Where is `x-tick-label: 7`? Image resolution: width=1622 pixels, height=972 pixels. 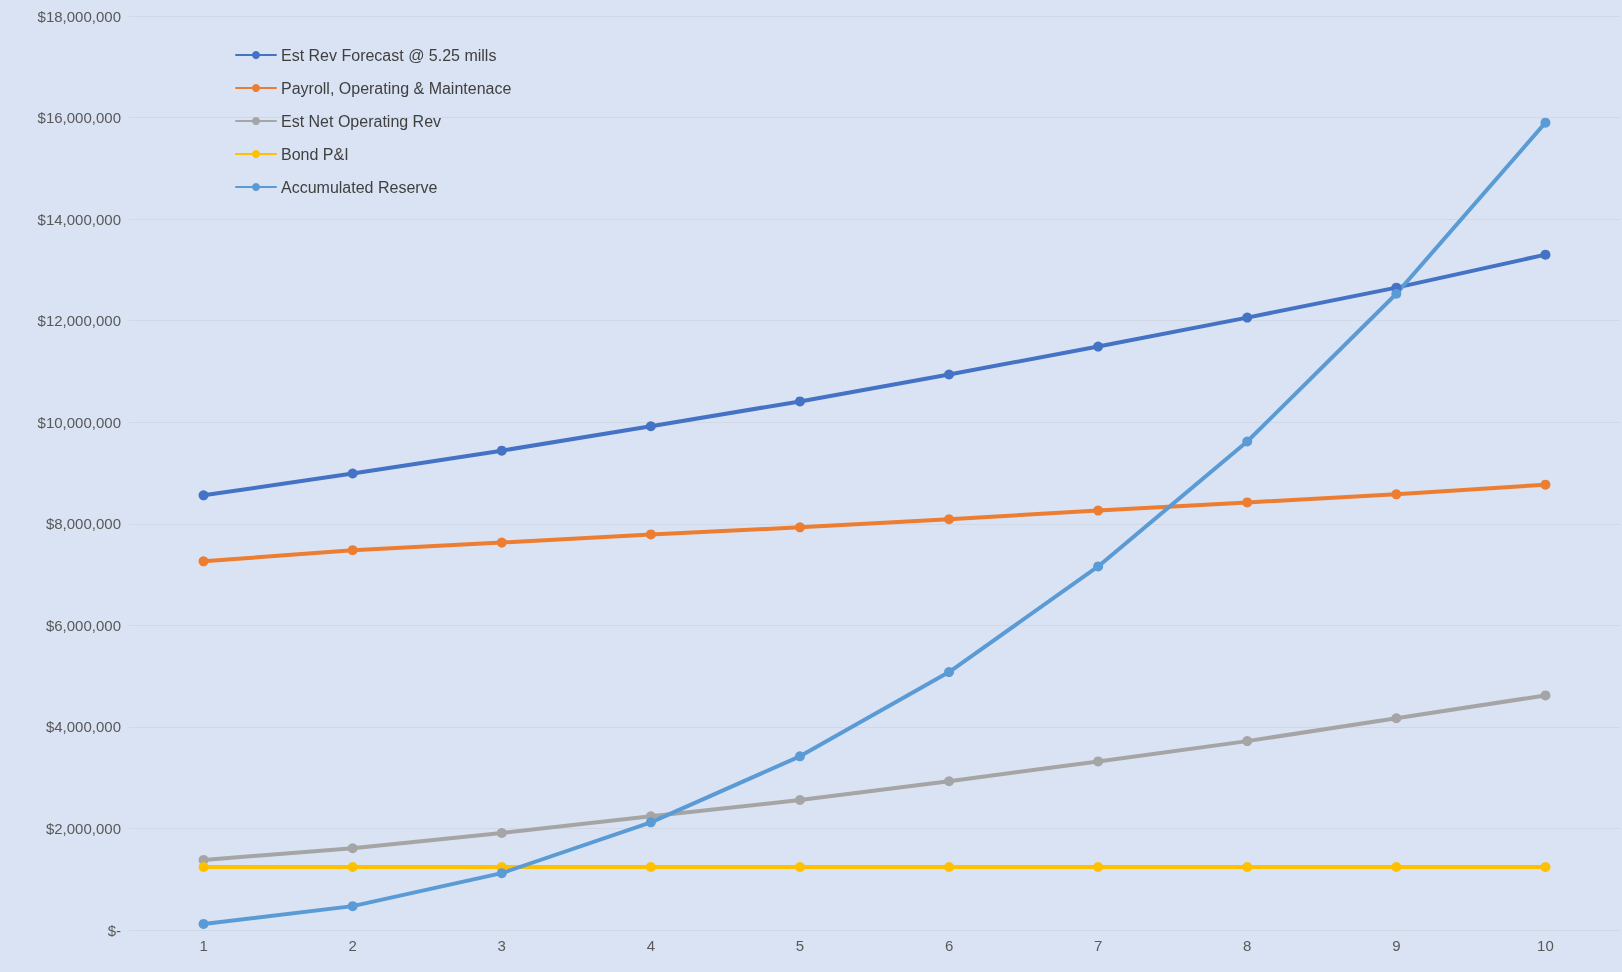 x-tick-label: 7 is located at coordinates (1098, 945).